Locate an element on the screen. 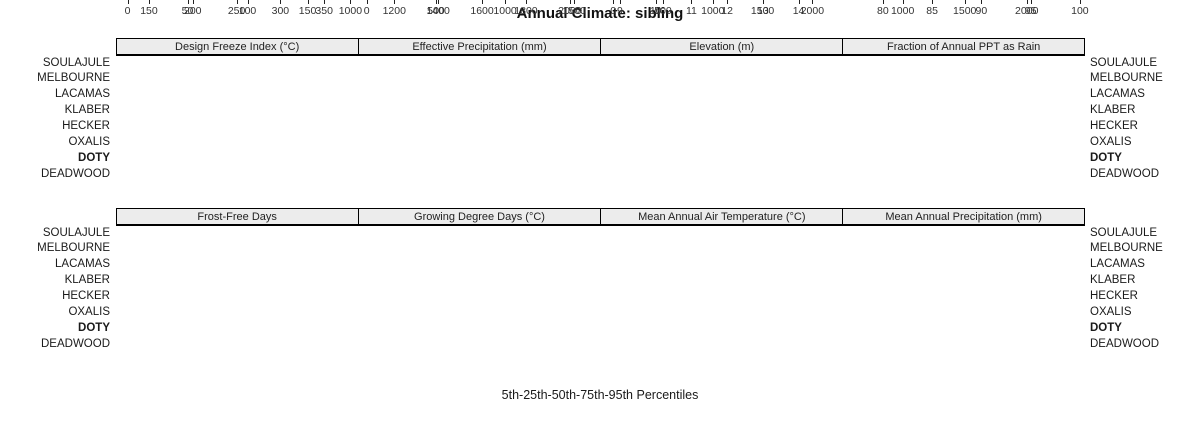 This screenshot has width=1200, height=425. panel-strip-title: Design Freeze Index (°C) is located at coordinates (237, 46).